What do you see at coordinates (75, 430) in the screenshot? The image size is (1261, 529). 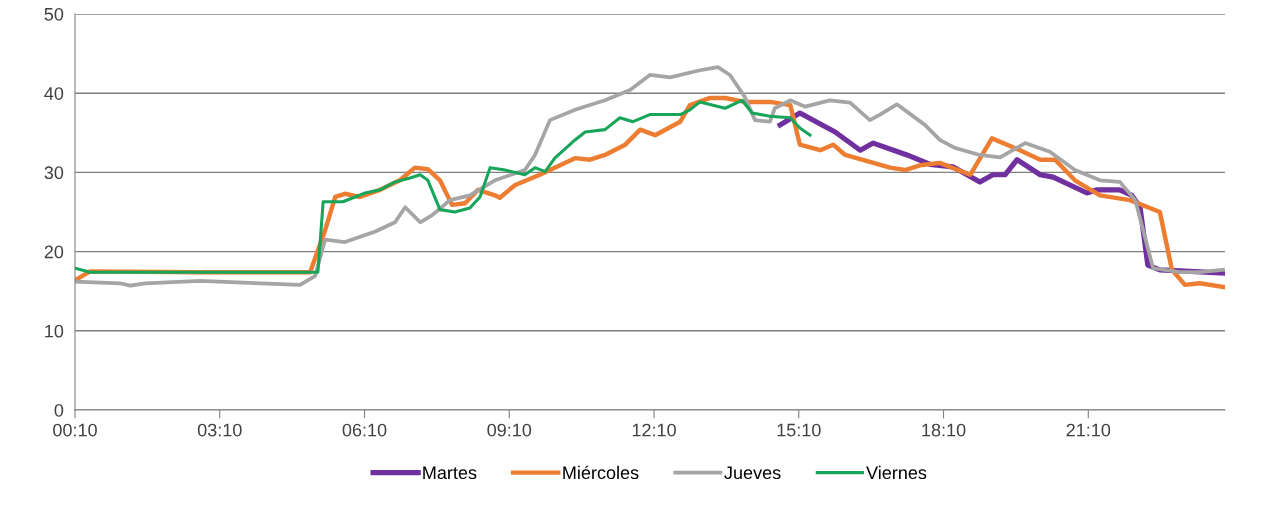 I see `x-tick-label: 00:10` at bounding box center [75, 430].